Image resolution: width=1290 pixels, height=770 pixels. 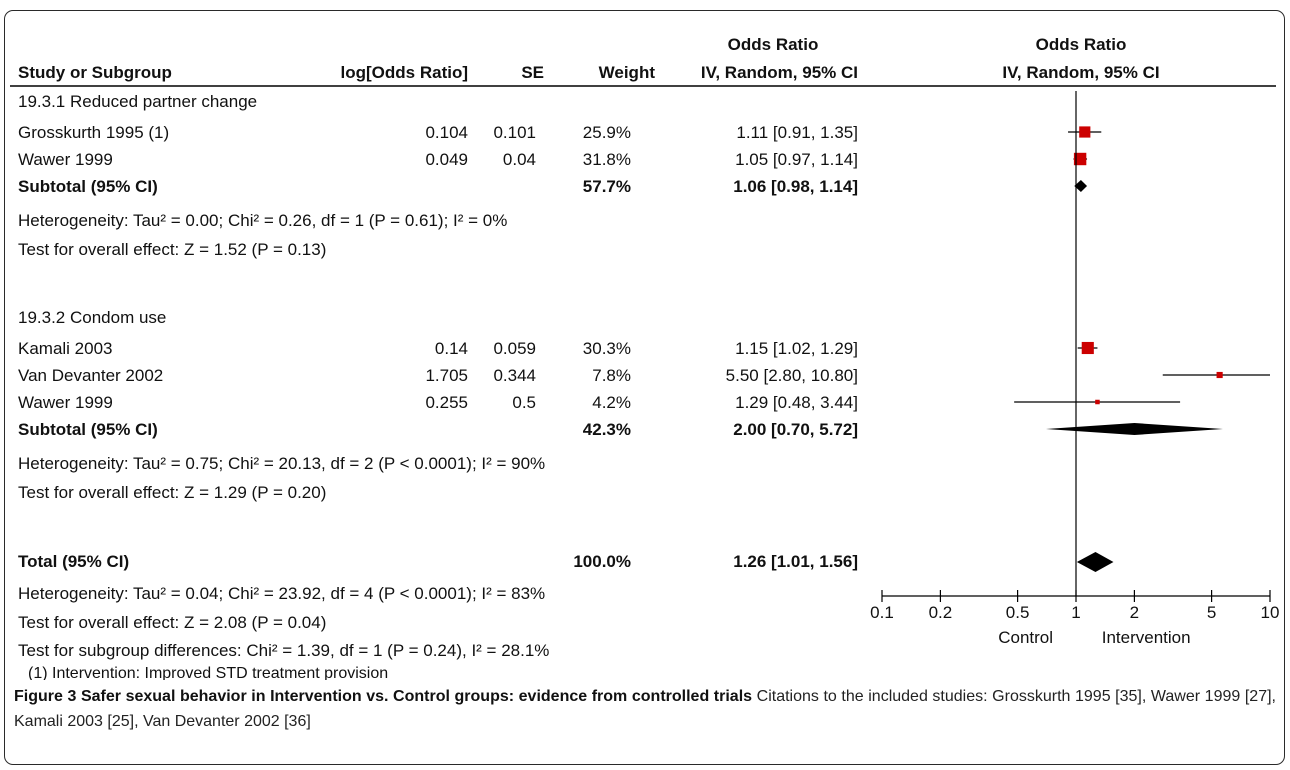 What do you see at coordinates (611, 375) in the screenshot?
I see `study-weight: 7.8%` at bounding box center [611, 375].